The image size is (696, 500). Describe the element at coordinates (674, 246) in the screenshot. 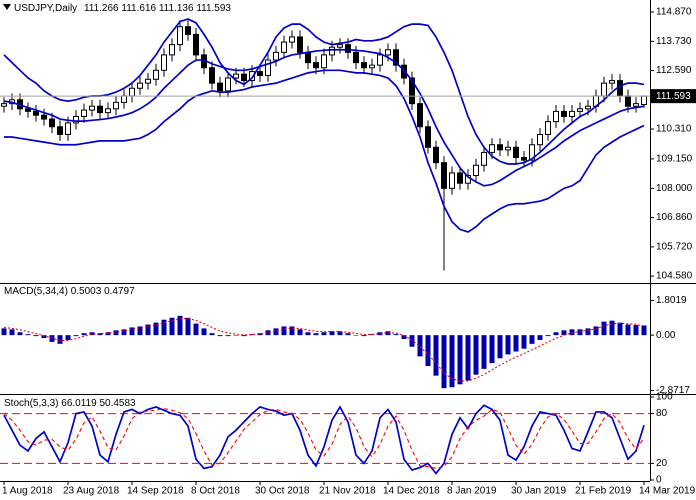

I see `y-tick-label: 105.720` at that location.